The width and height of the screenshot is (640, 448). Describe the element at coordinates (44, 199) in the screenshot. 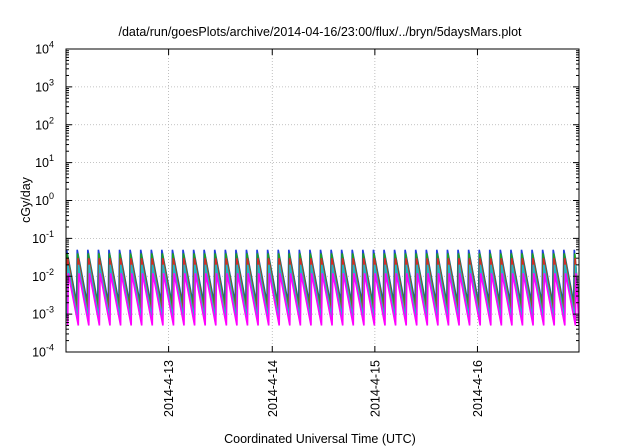

I see `y-tick-label: 10⁰` at that location.